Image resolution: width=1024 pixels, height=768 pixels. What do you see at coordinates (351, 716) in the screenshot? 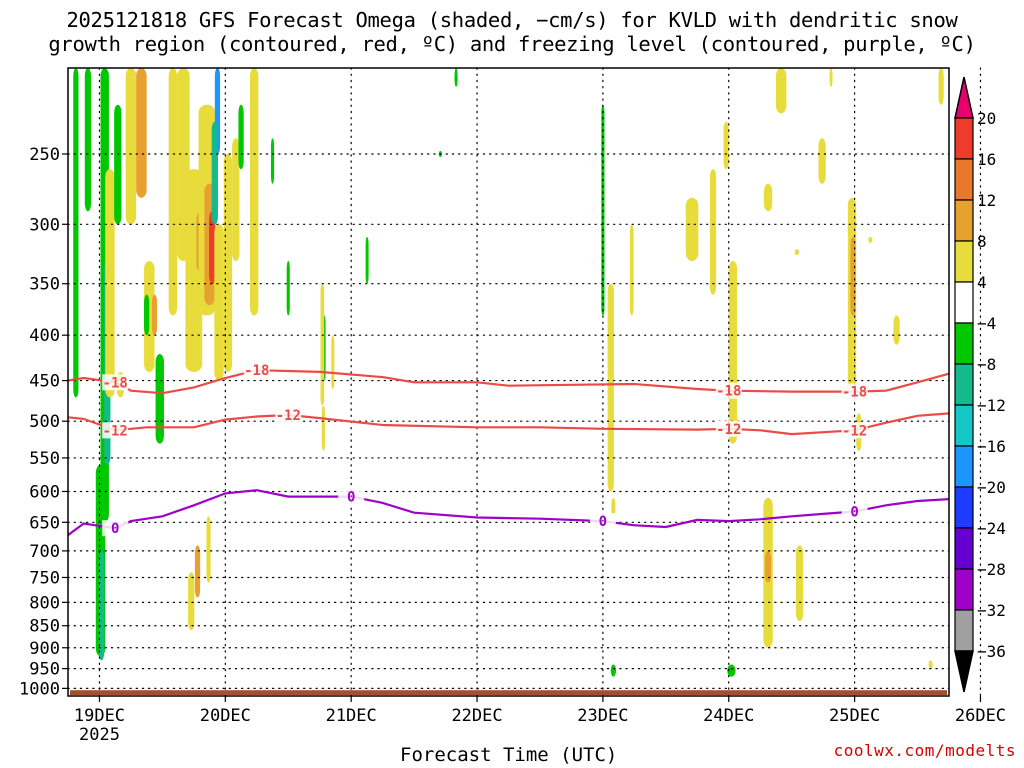
I see `x-tick-label: 21DEC` at bounding box center [351, 716].